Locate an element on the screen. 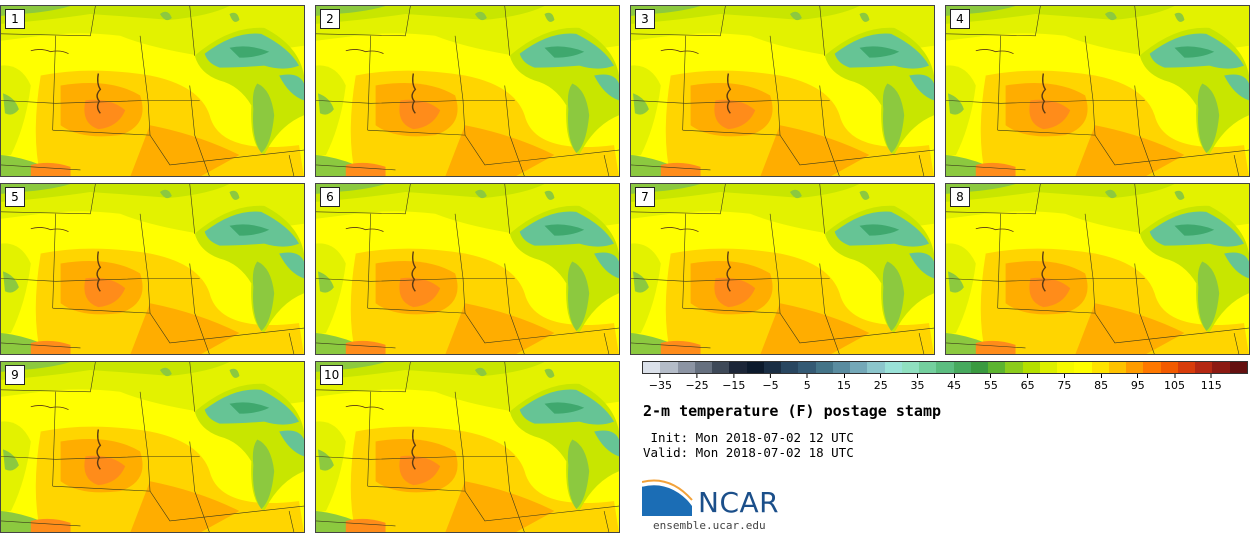 This screenshot has height=533, width=1260. colorbar-tick: 95 is located at coordinates (1138, 383).